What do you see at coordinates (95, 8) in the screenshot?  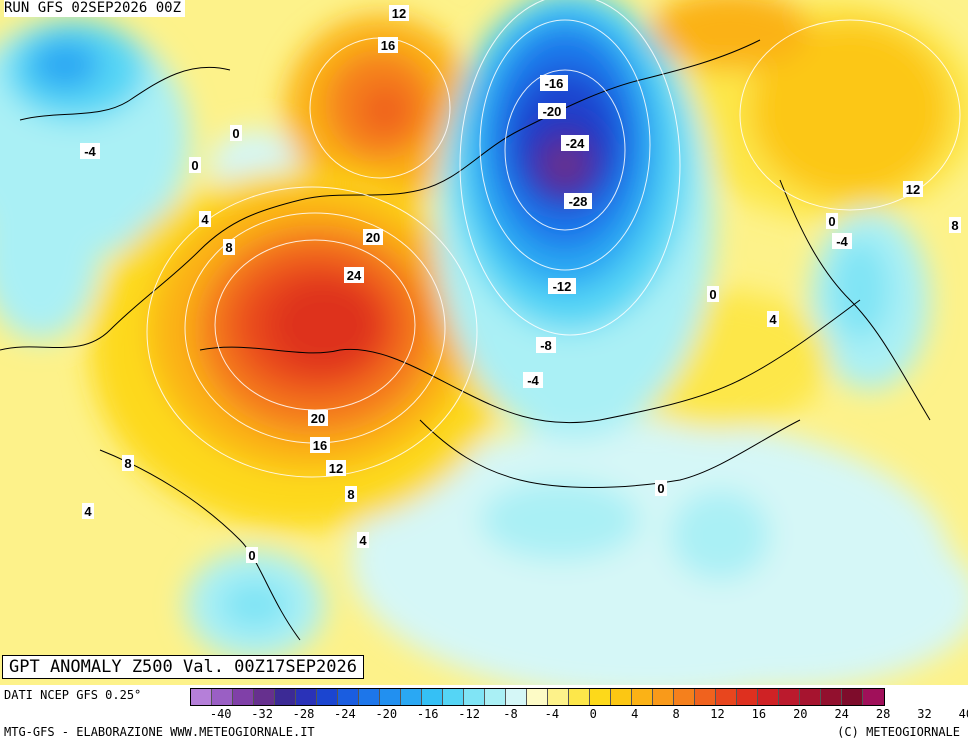 I see `run-label: RUN GFS 02SEP2026 00Z` at bounding box center [95, 8].